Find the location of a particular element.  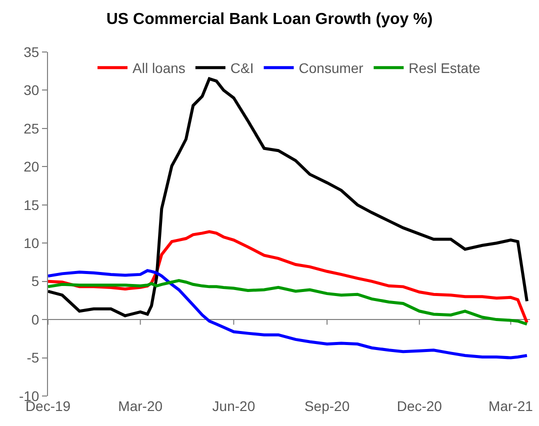

x-tick-label: Dec-20 is located at coordinates (419, 406).